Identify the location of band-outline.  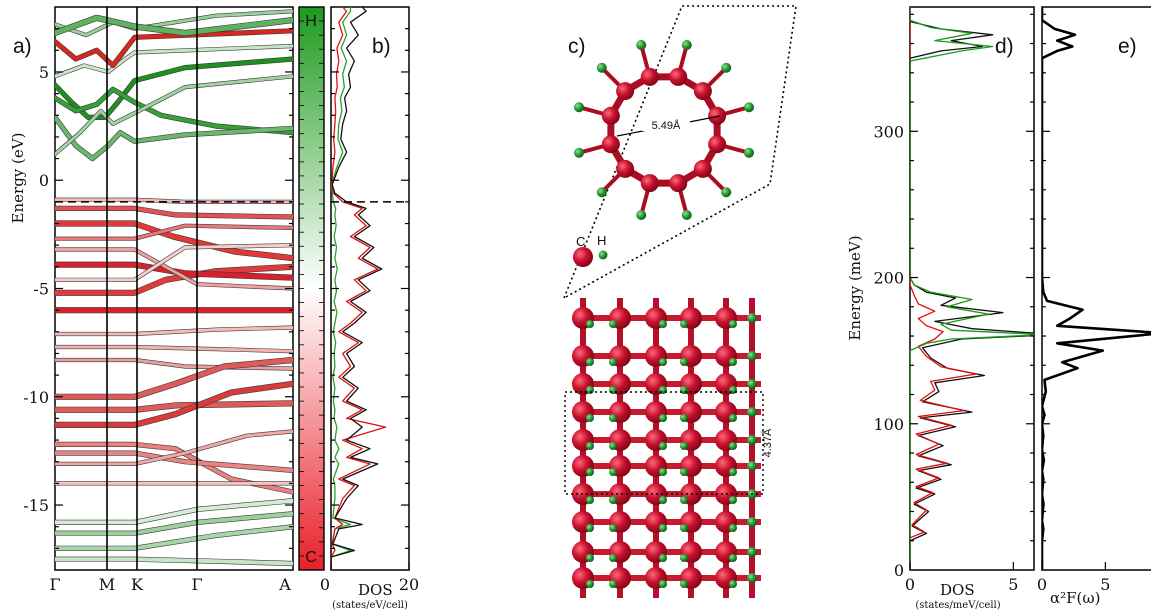
(174, 111).